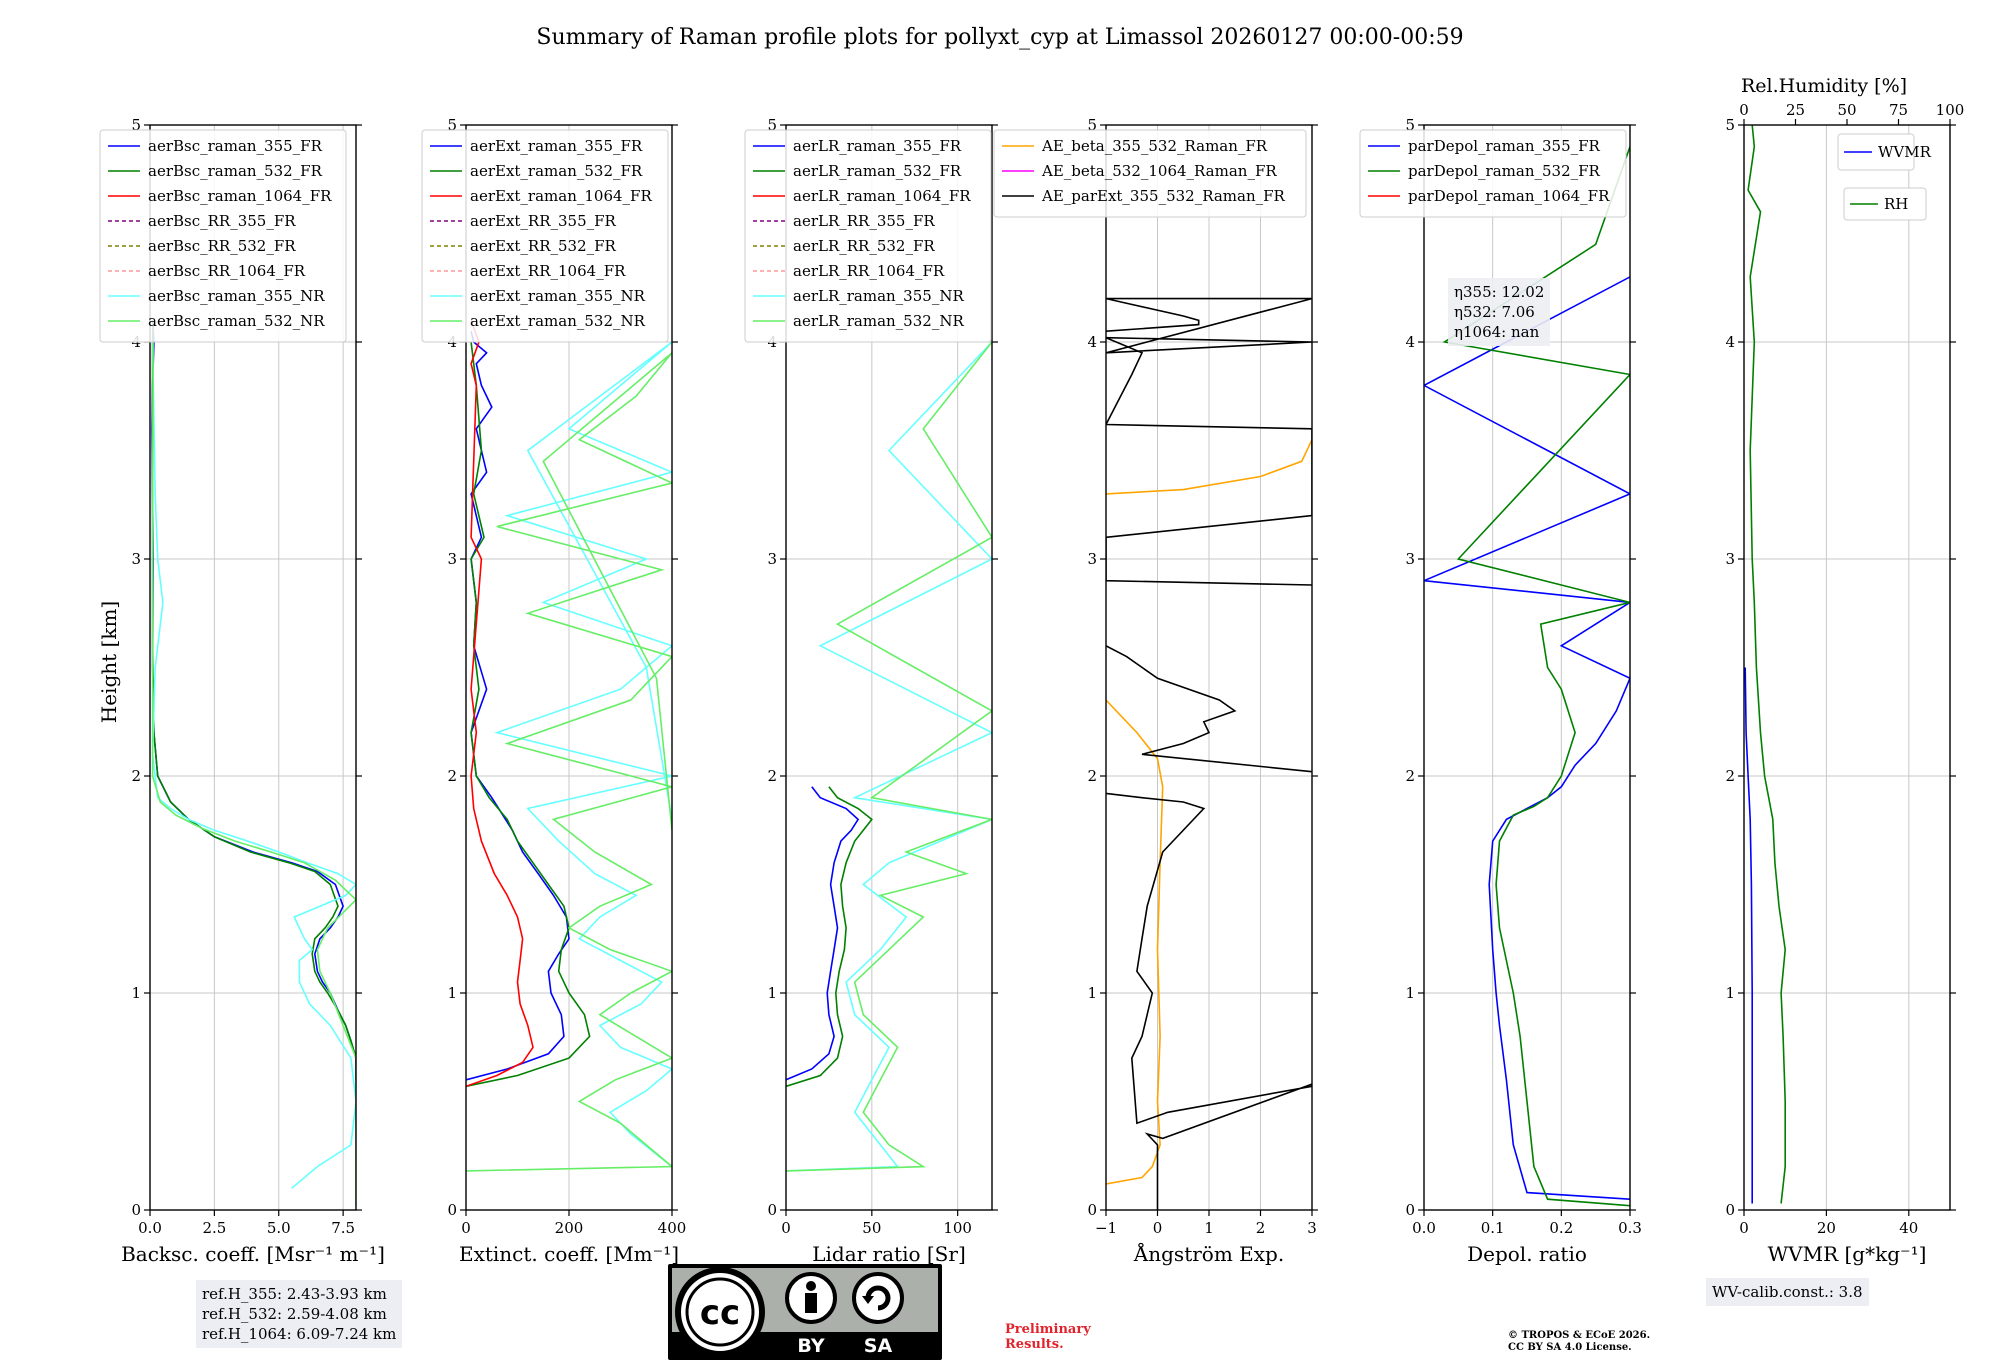 The height and width of the screenshot is (1364, 2000). What do you see at coordinates (236, 321) in the screenshot?
I see `legend-label-bsc-7: aerBsc_raman_532_NR` at bounding box center [236, 321].